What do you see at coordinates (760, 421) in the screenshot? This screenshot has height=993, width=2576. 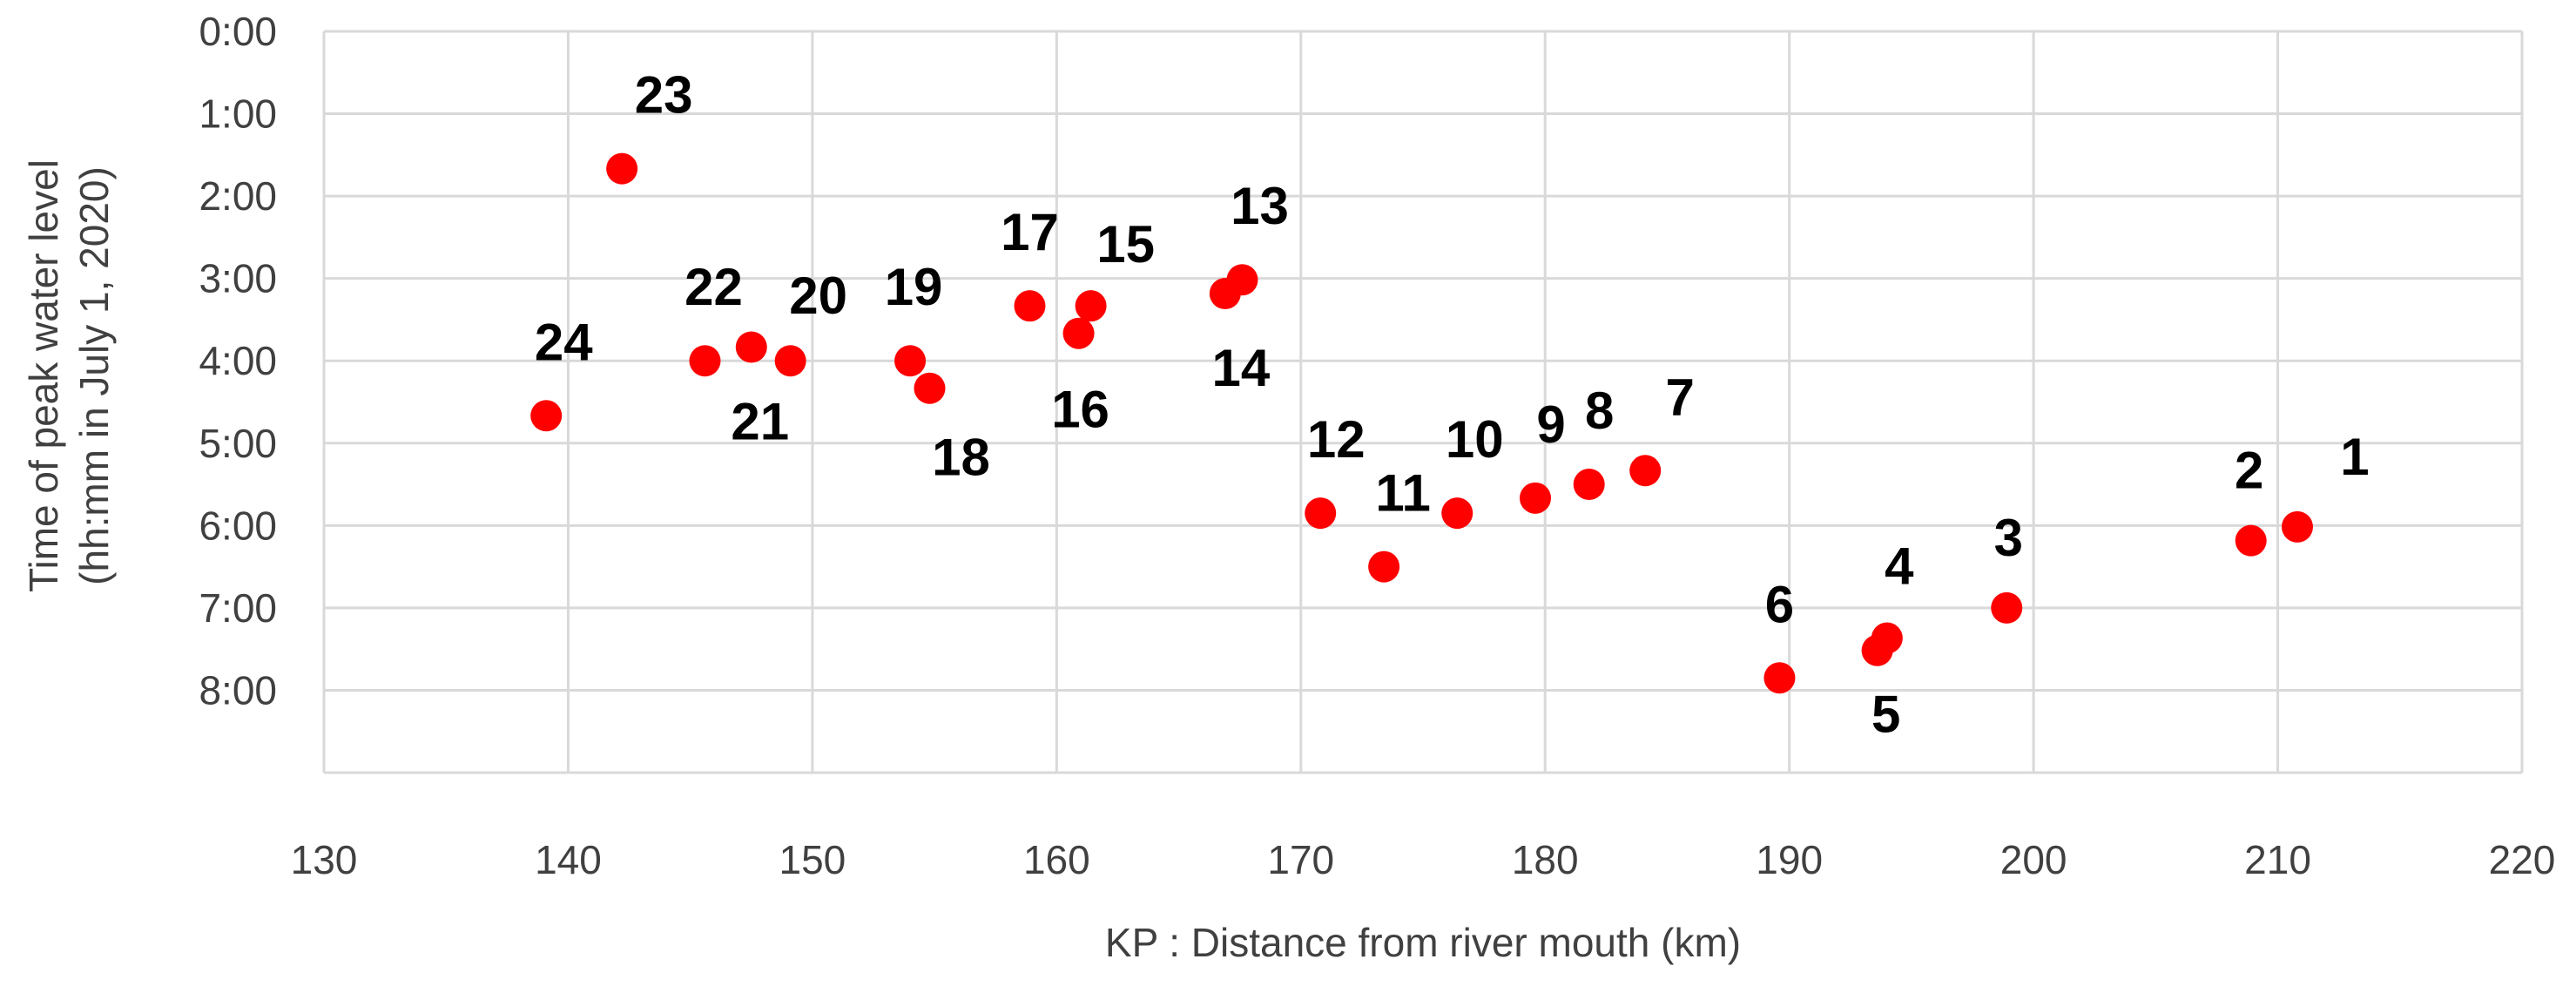 I see `point-label-21: 21` at bounding box center [760, 421].